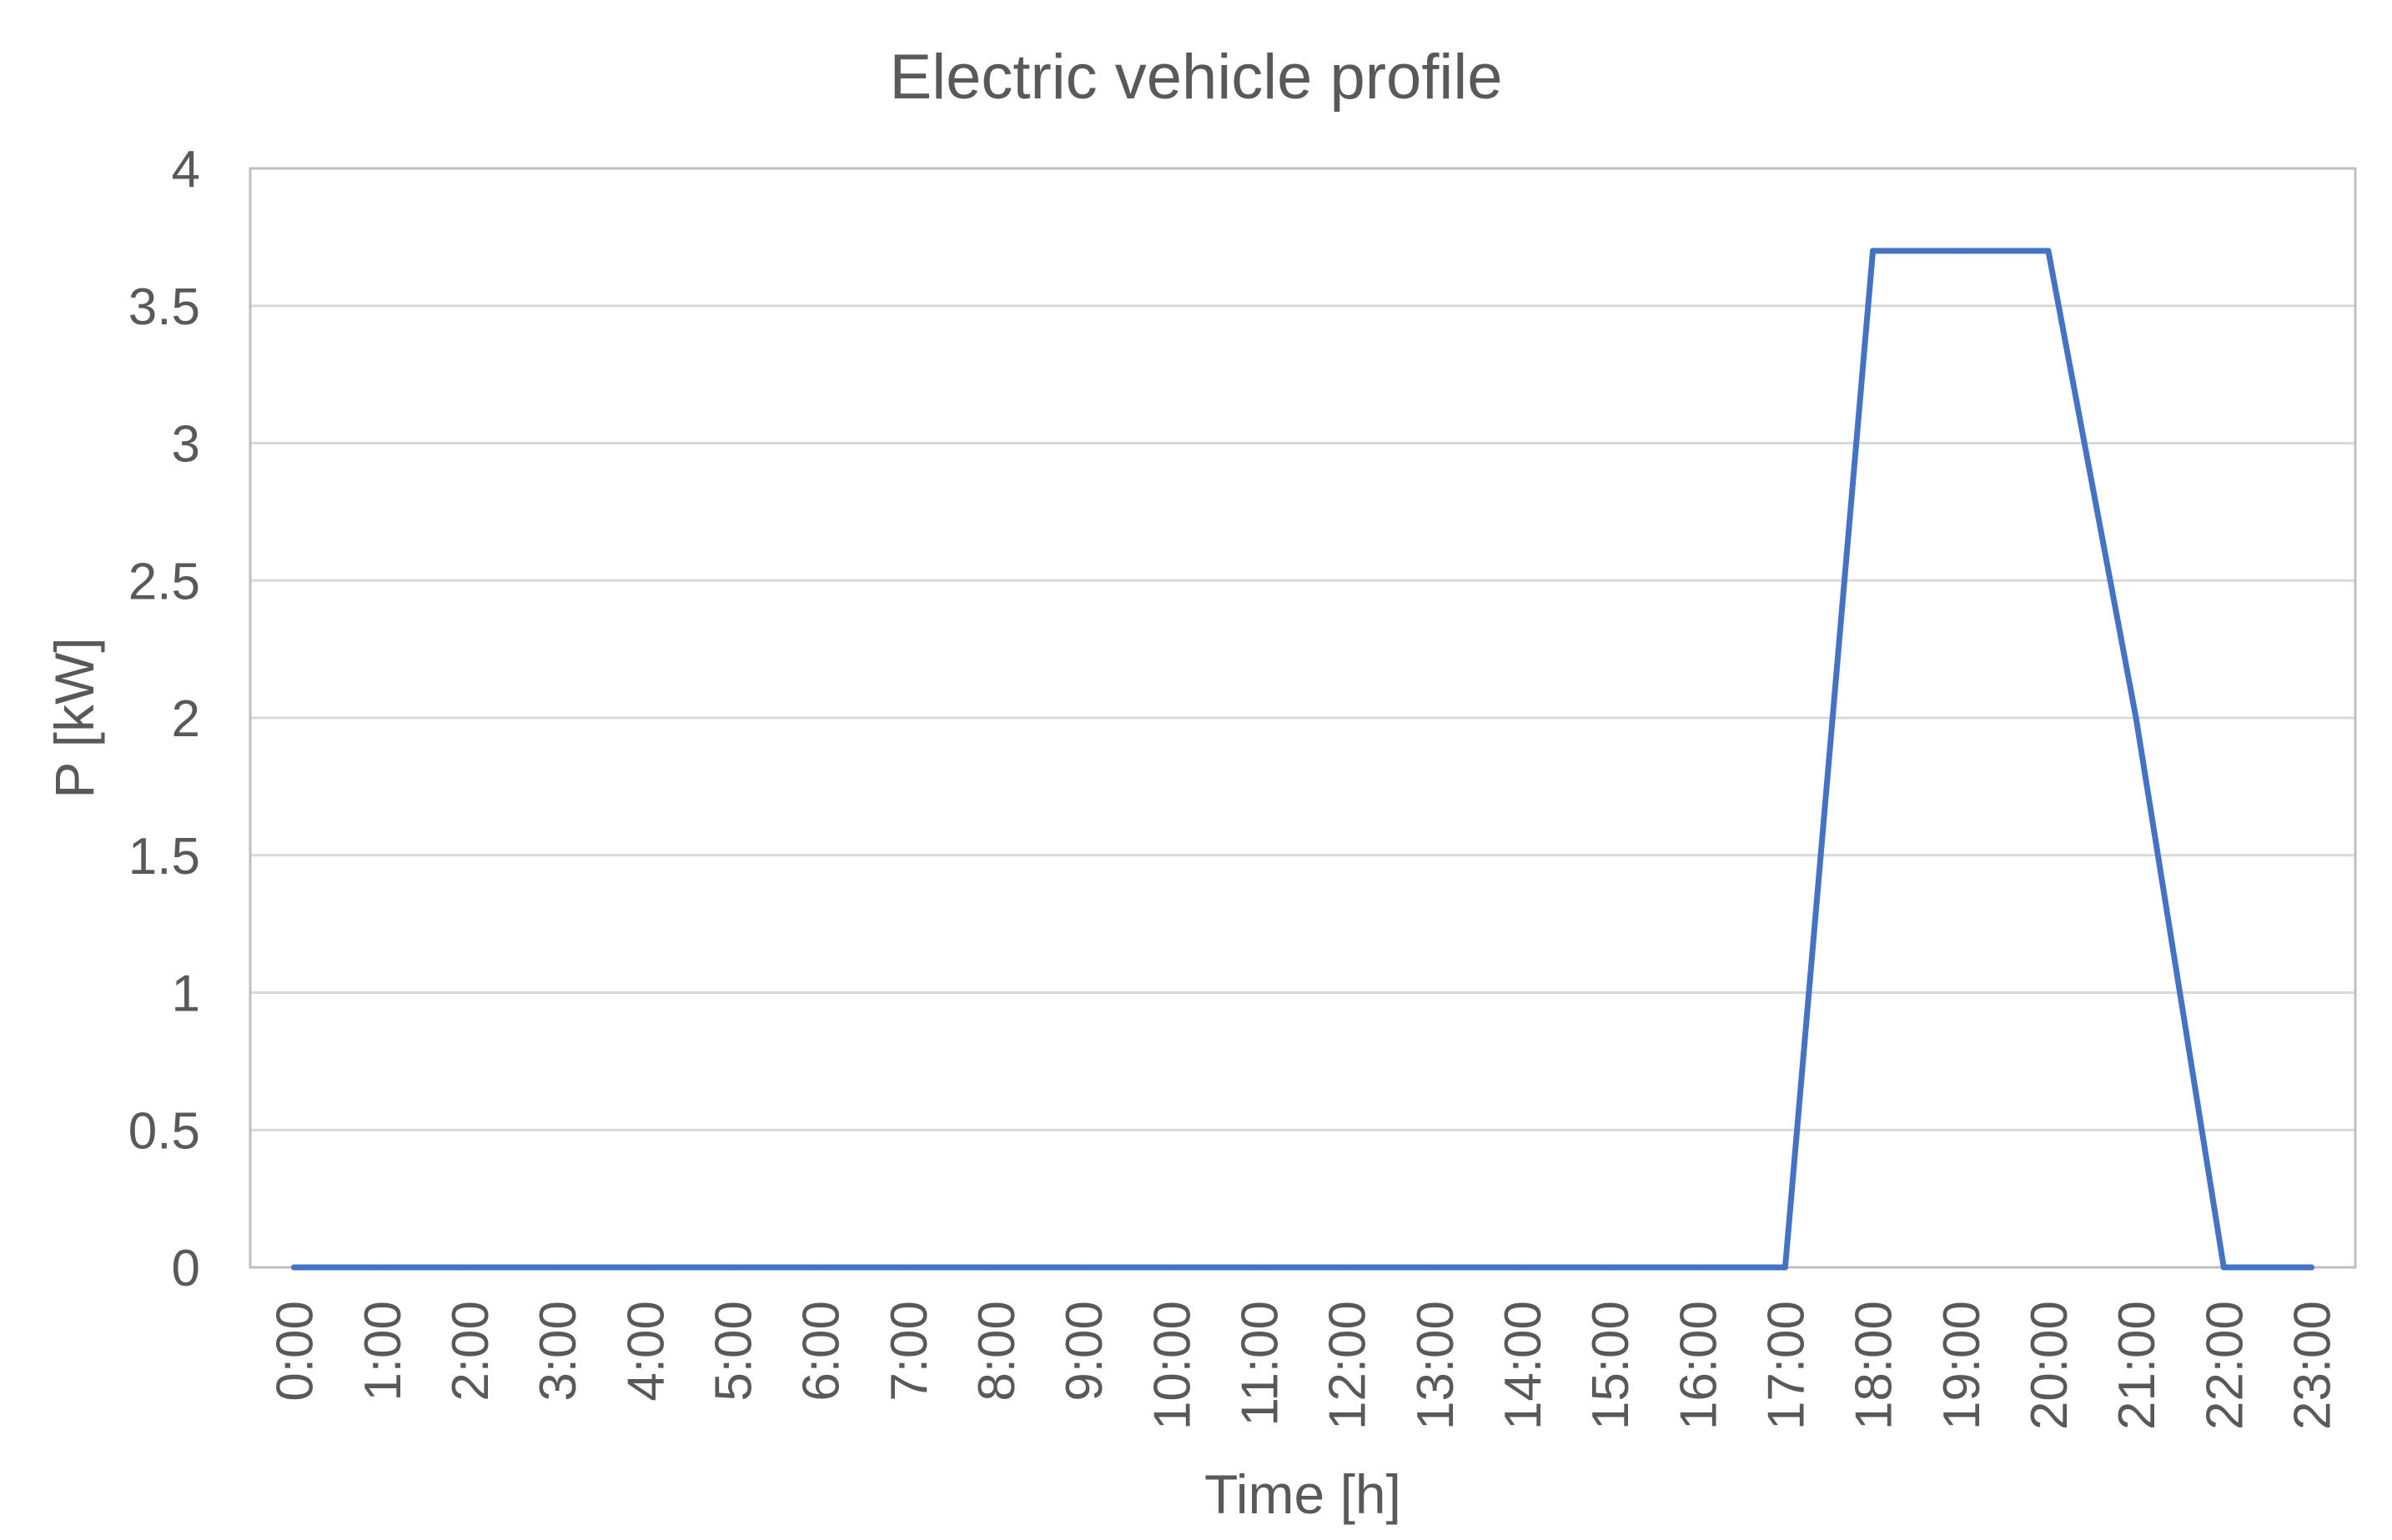 This screenshot has height=1540, width=2392. What do you see at coordinates (164, 719) in the screenshot?
I see `y-axis-tick-labels: 0 0.5 1 1.5 2 2.5 3 3.5 4` at bounding box center [164, 719].